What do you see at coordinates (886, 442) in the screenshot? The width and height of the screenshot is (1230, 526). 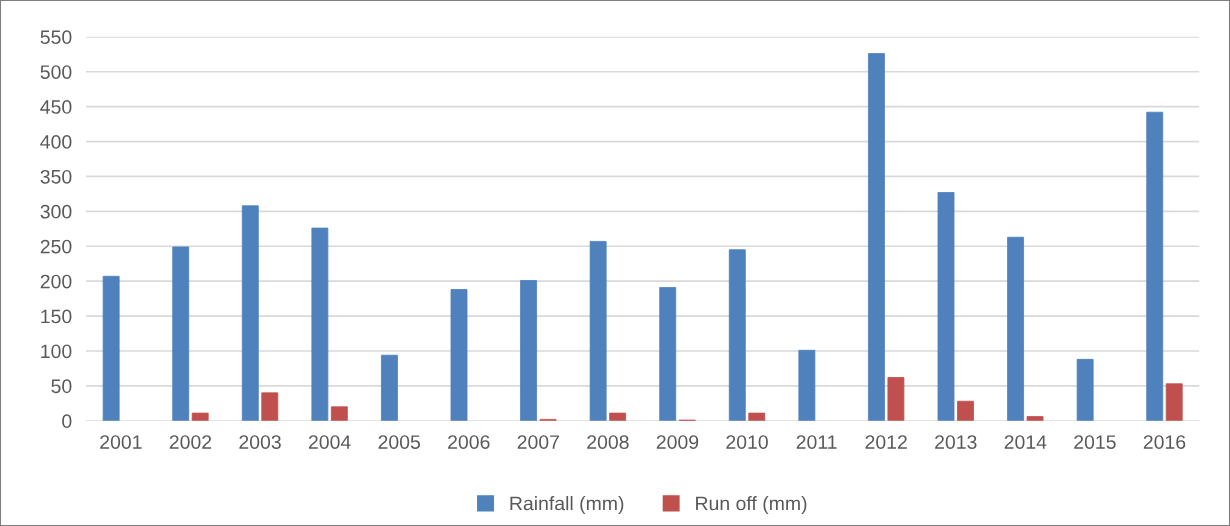 I see `x-tick-label: 2012` at bounding box center [886, 442].